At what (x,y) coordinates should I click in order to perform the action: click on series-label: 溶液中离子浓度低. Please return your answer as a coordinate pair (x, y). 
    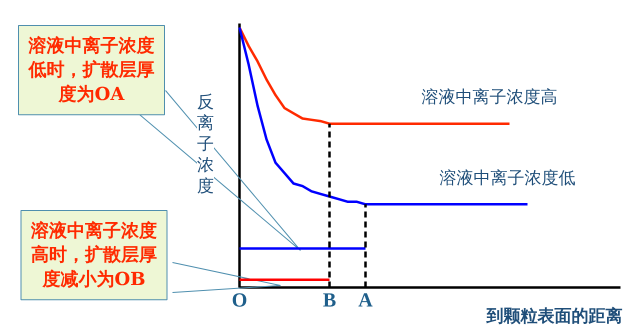
    Looking at the image, I should click on (508, 178).